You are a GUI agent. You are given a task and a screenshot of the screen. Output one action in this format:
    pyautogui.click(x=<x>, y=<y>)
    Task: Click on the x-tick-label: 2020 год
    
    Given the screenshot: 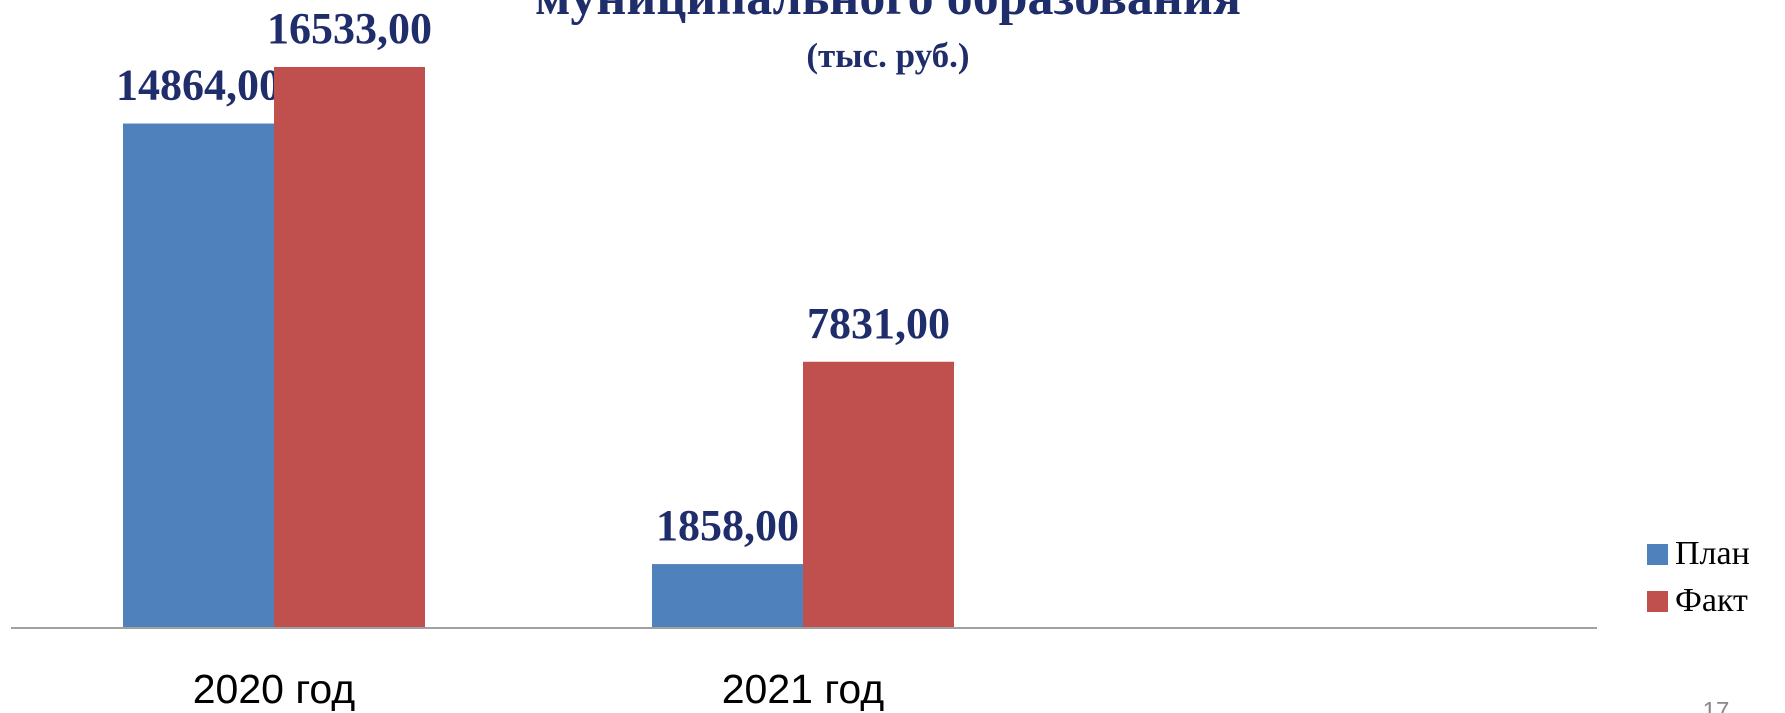 What is the action you would take?
    pyautogui.click(x=274, y=689)
    